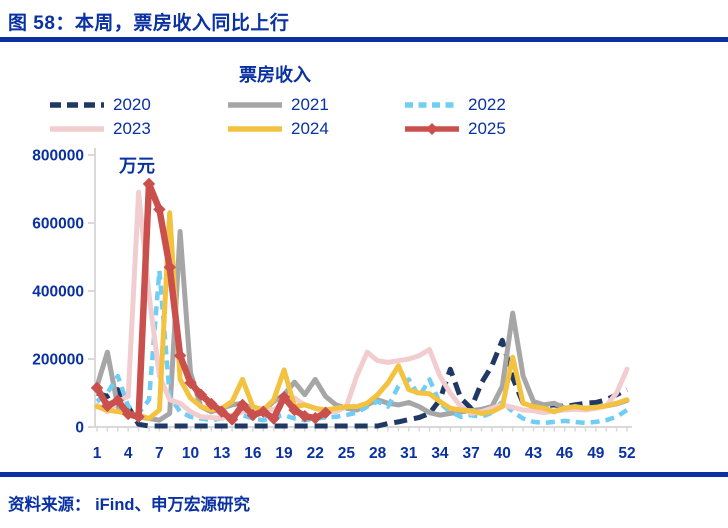  I want to click on legend-item-2024: 2024, so click(277, 129).